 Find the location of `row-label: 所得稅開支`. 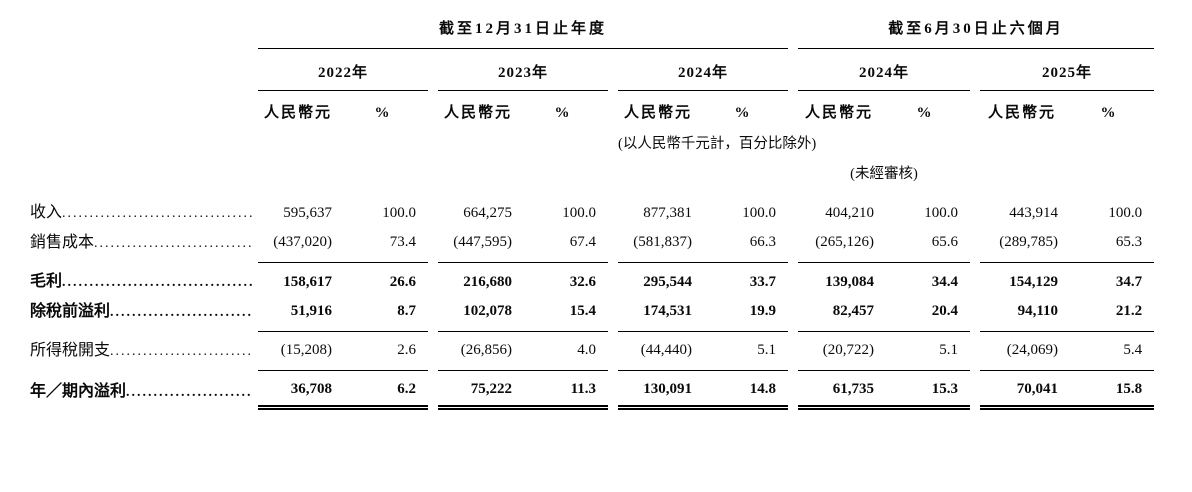

row-label: 所得稅開支 is located at coordinates (70, 350).